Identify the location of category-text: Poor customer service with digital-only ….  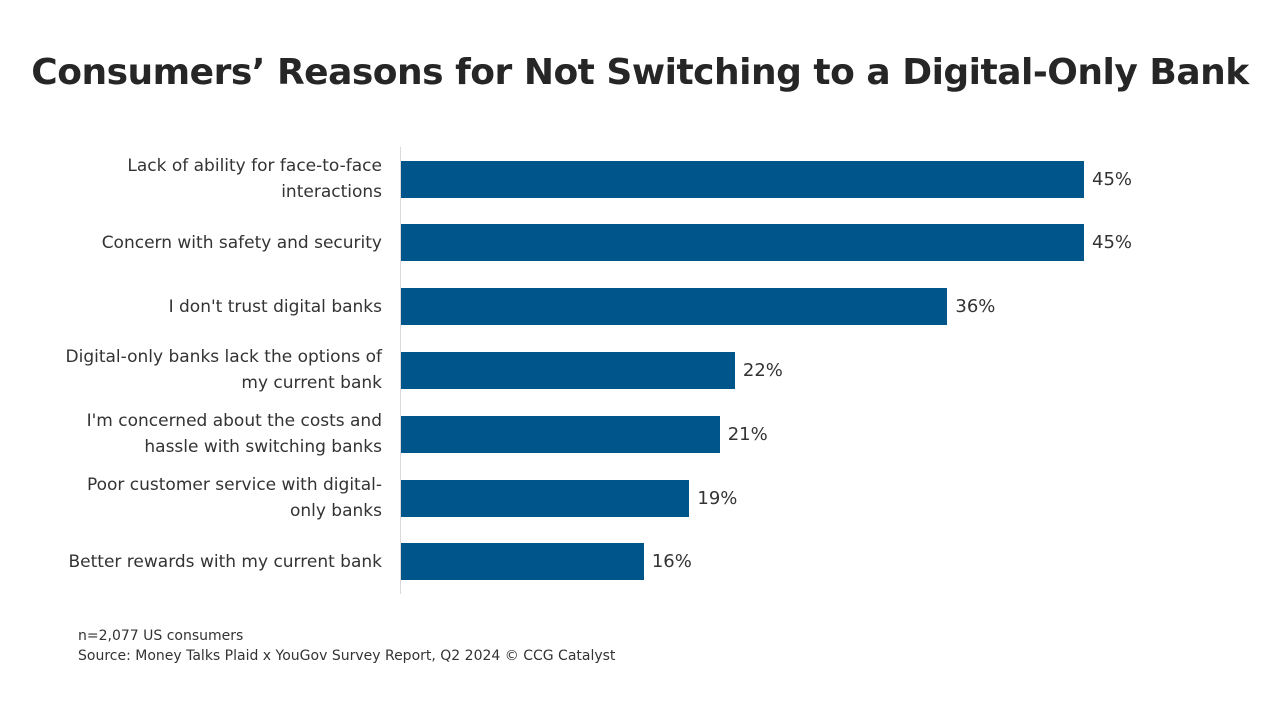
(234, 498).